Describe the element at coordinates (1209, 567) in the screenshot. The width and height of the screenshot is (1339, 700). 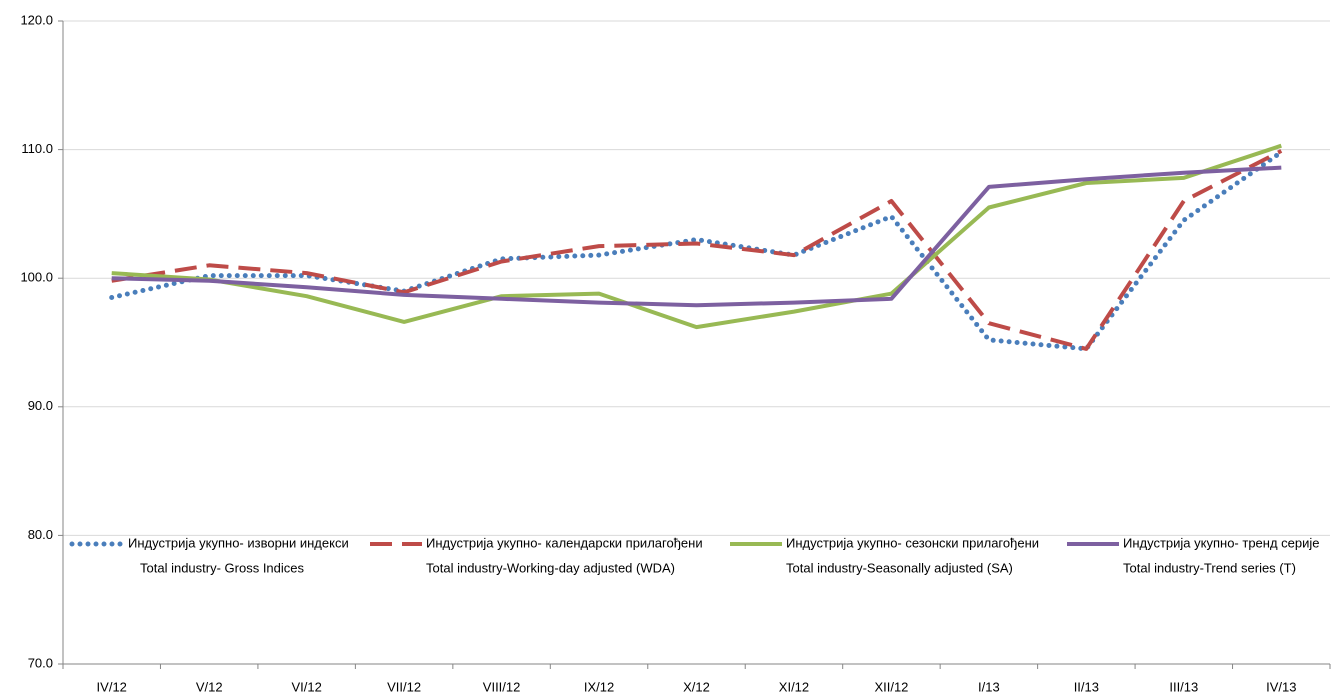
I see `legend-label-en: Total industry-Trend series (T)` at that location.